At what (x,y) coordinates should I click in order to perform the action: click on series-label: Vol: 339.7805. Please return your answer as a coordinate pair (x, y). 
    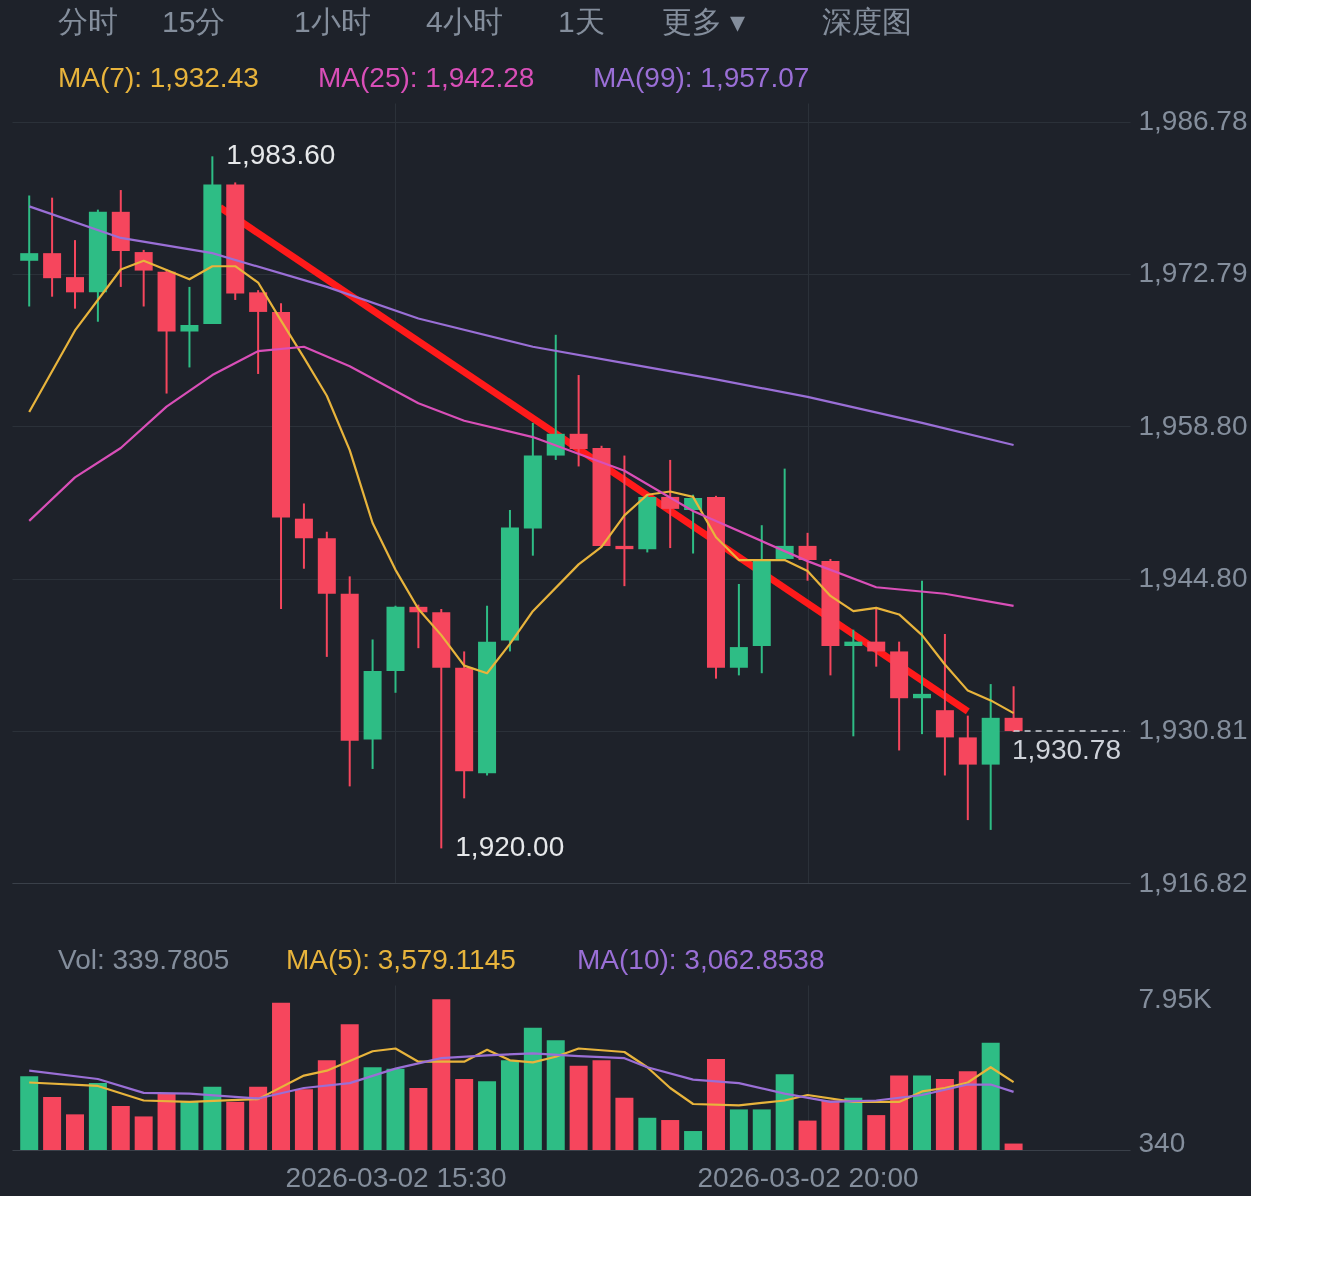
    Looking at the image, I should click on (144, 959).